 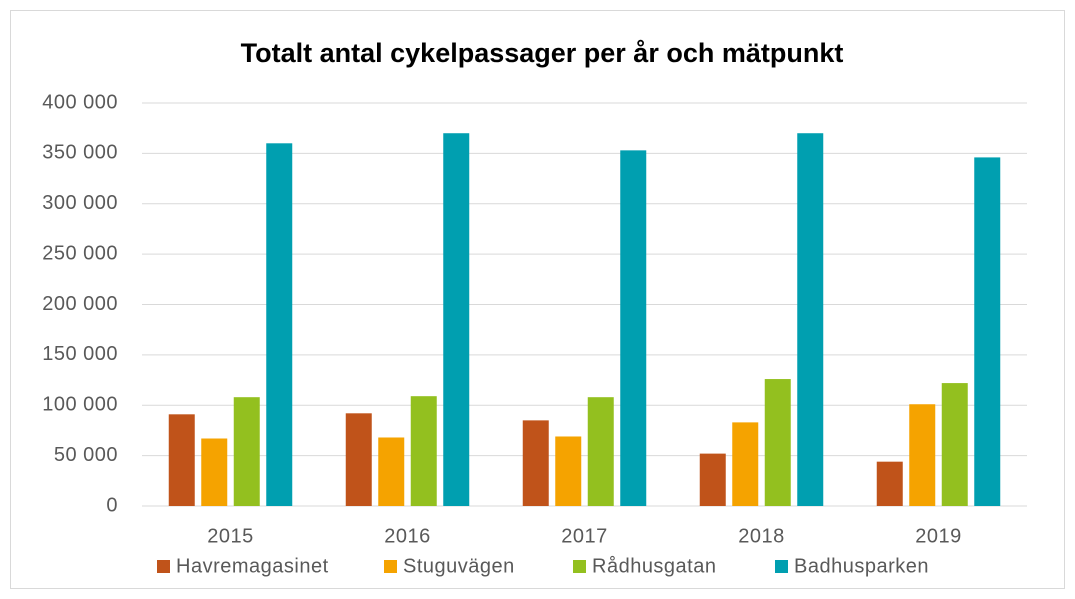 I want to click on y-tick-label: 150 000, so click(x=80, y=354).